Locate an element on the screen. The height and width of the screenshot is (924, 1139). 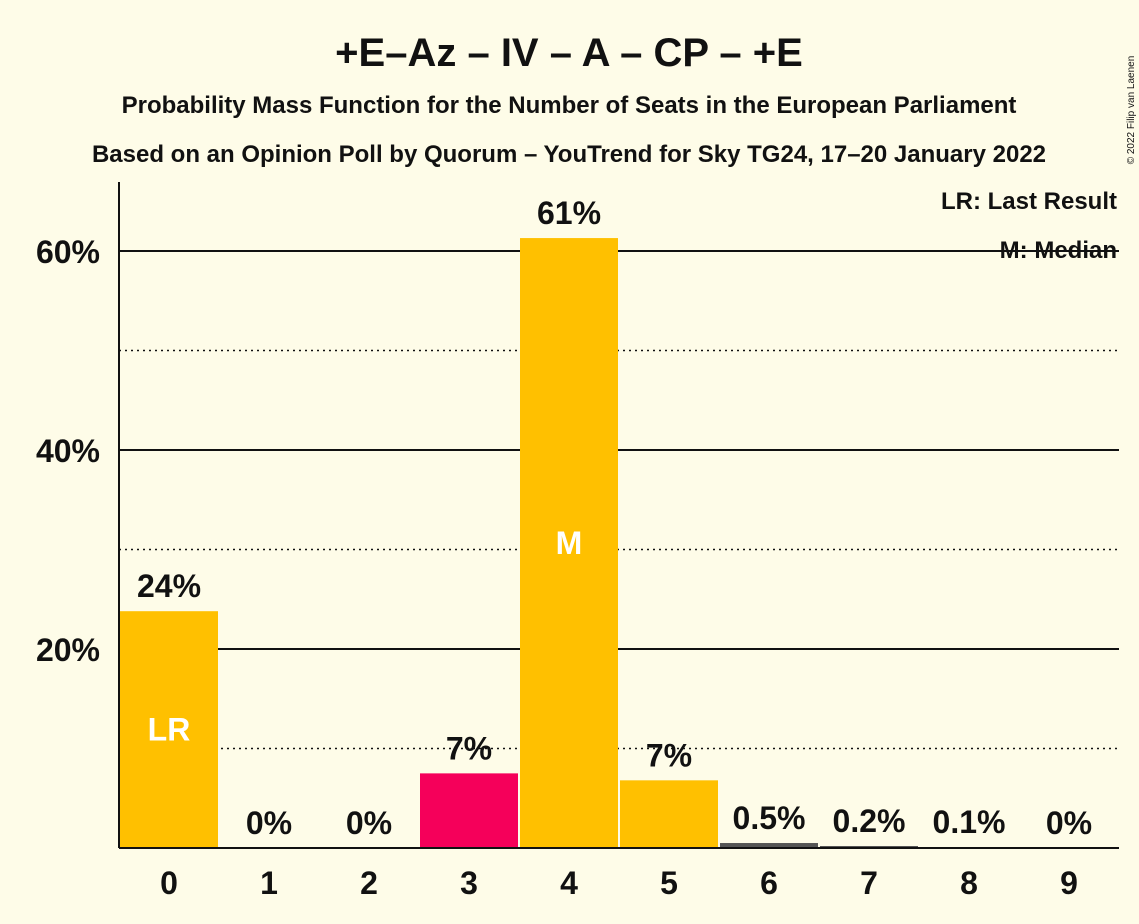
bar-inner-mark-0: LR is located at coordinates (169, 730).